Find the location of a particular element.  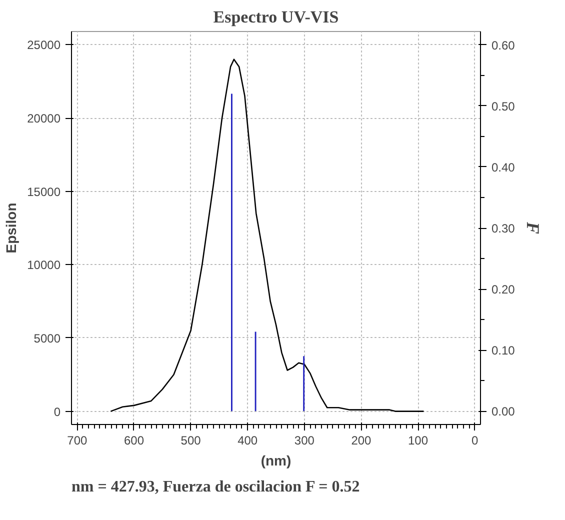

y2-tick-label: 0.10 is located at coordinates (504, 351).